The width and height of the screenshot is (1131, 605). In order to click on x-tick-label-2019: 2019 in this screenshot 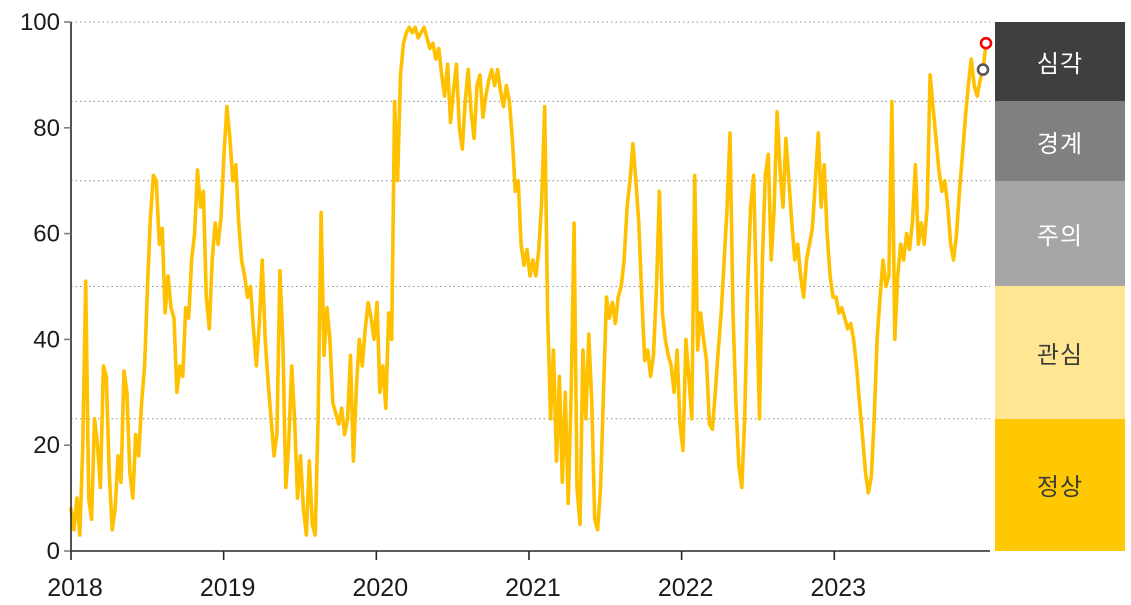, I will do `click(228, 588)`.